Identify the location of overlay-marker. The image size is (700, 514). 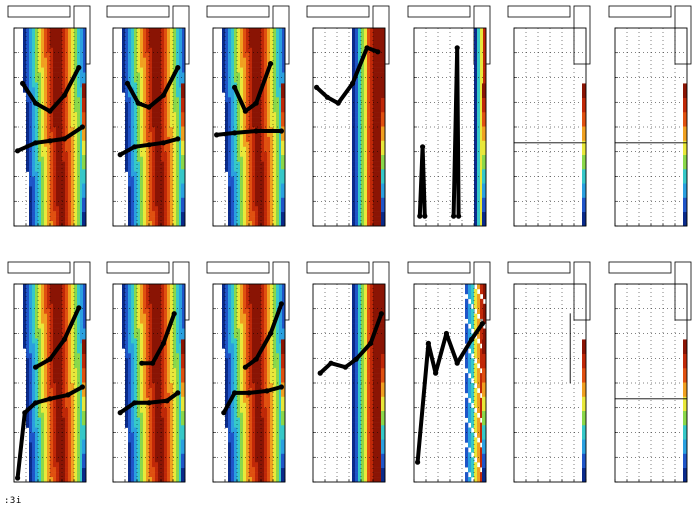
(459, 216).